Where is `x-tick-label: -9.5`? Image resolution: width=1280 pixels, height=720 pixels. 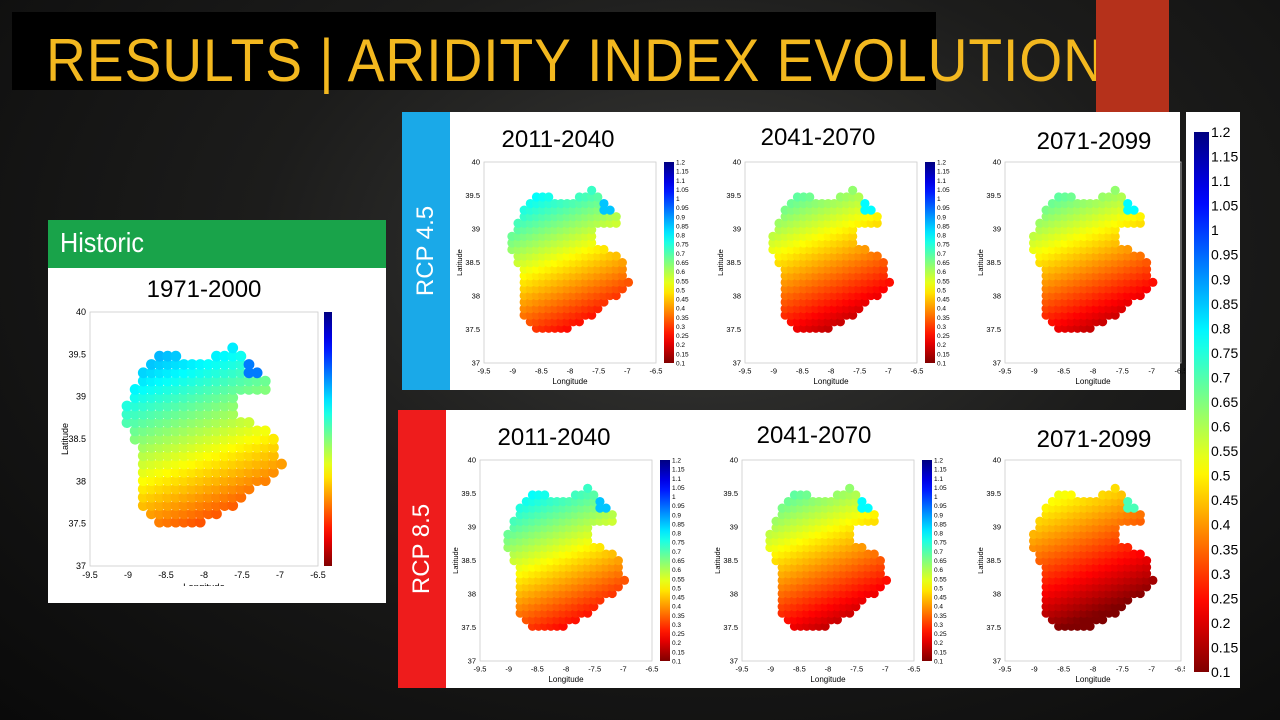
x-tick-label: -9.5 is located at coordinates (480, 669).